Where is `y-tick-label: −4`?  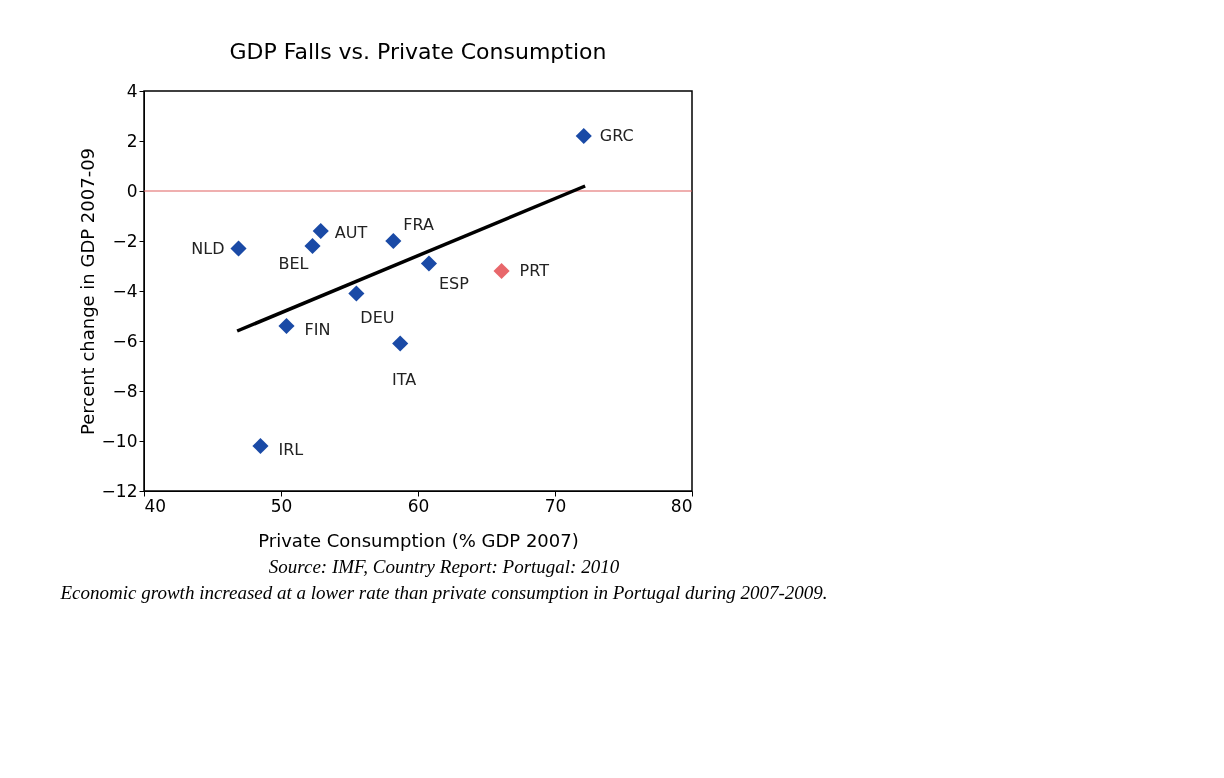
y-tick-label: −4 is located at coordinates (125, 290).